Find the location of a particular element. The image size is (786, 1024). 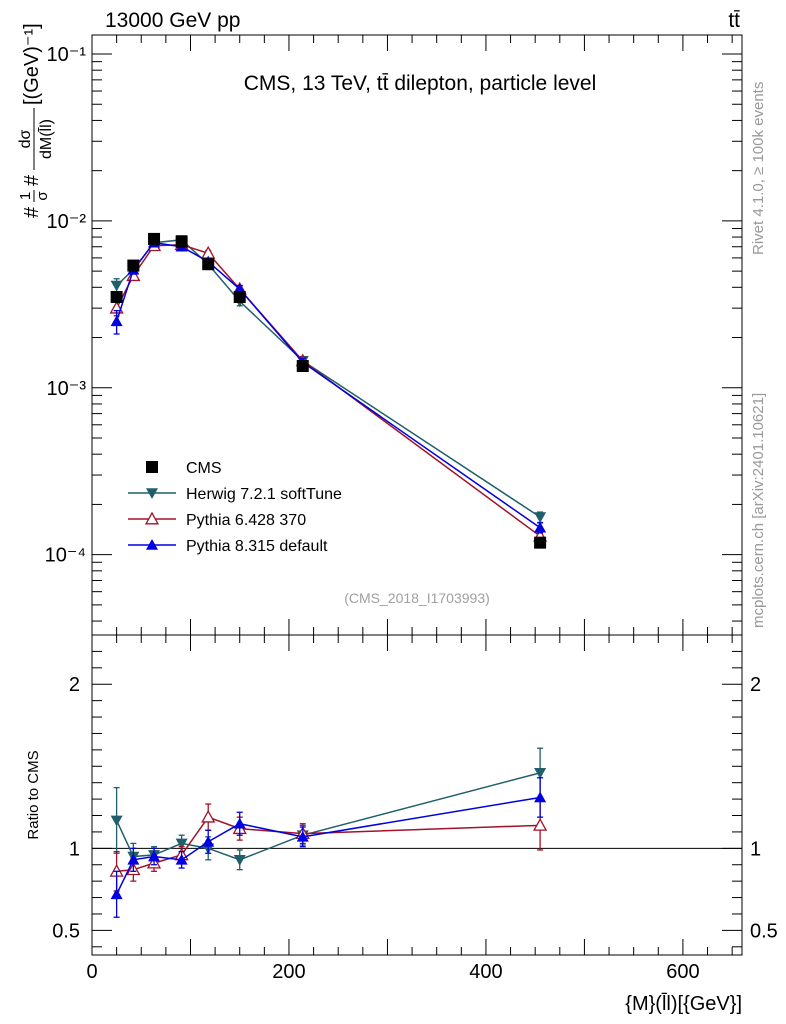

process-label: tt̄ is located at coordinates (734, 20).